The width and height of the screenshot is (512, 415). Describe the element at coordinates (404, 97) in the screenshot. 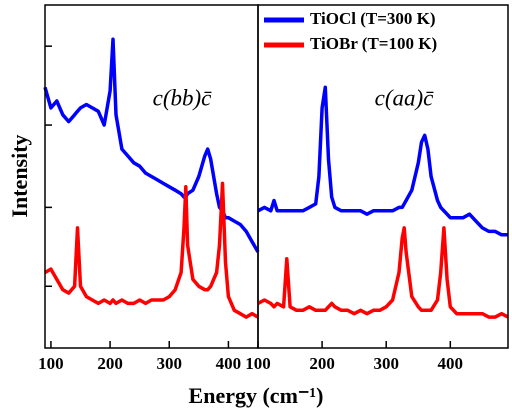

I see `annotation: c(aa)c̄` at that location.